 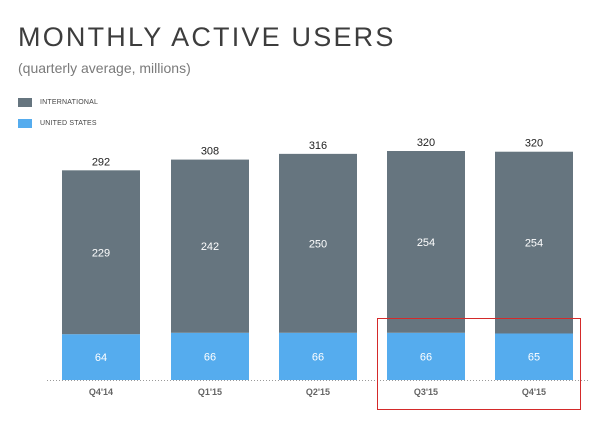 What do you see at coordinates (318, 392) in the screenshot?
I see `x-tick-label: Q2'15` at bounding box center [318, 392].